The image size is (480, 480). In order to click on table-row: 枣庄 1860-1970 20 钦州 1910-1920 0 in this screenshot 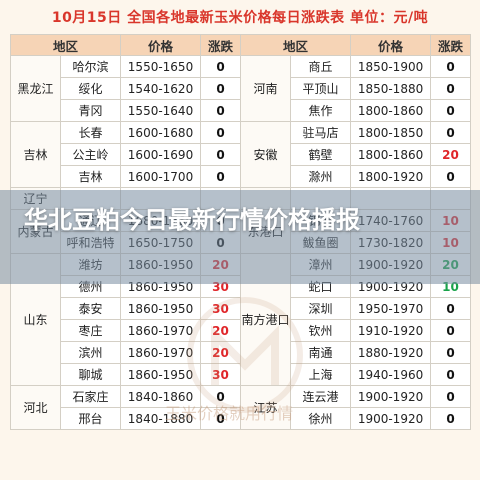, I will do `click(241, 330)`.